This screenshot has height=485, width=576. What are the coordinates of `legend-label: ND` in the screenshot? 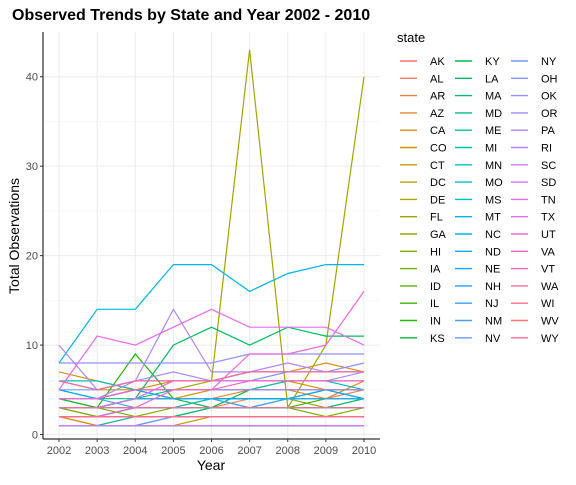 It's located at (493, 252).